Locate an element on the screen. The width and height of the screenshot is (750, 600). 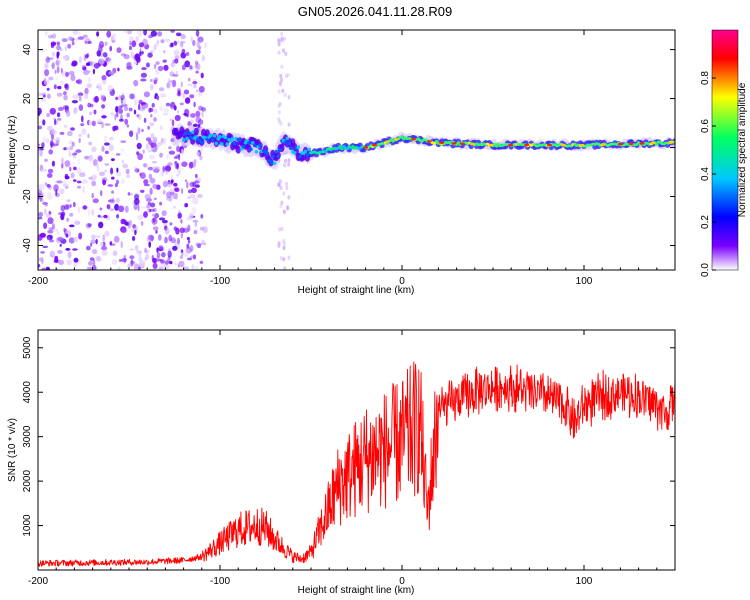
colorbar-tick-label: 0.8 is located at coordinates (705, 78).